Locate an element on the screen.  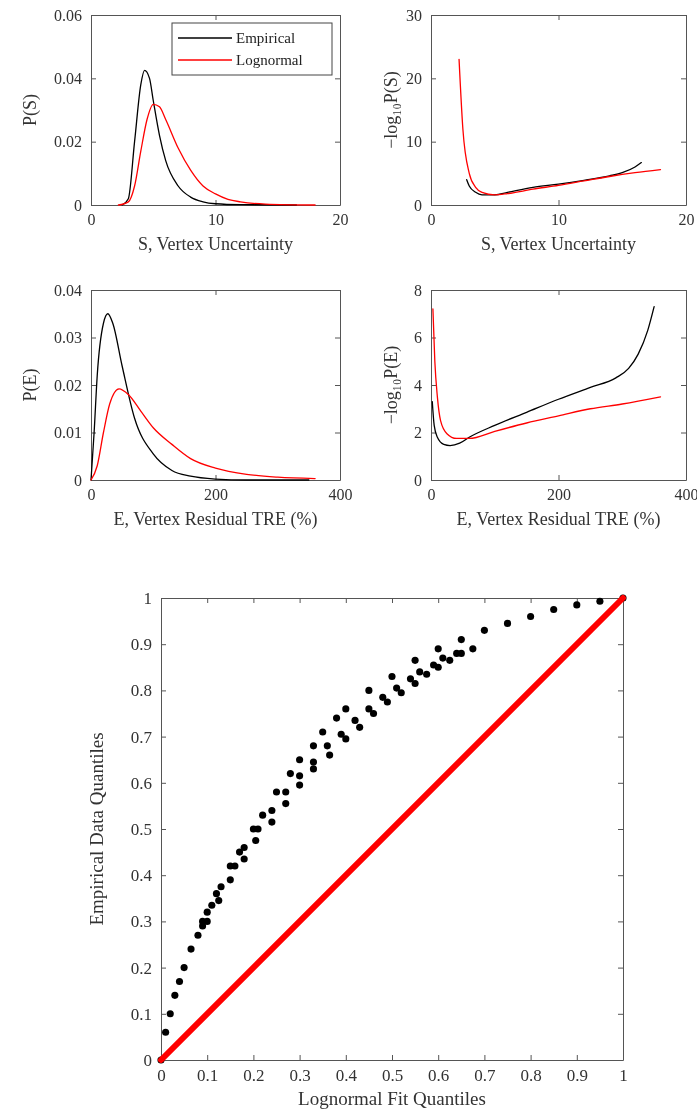
x-tick-label: 1 is located at coordinates (623, 1076).